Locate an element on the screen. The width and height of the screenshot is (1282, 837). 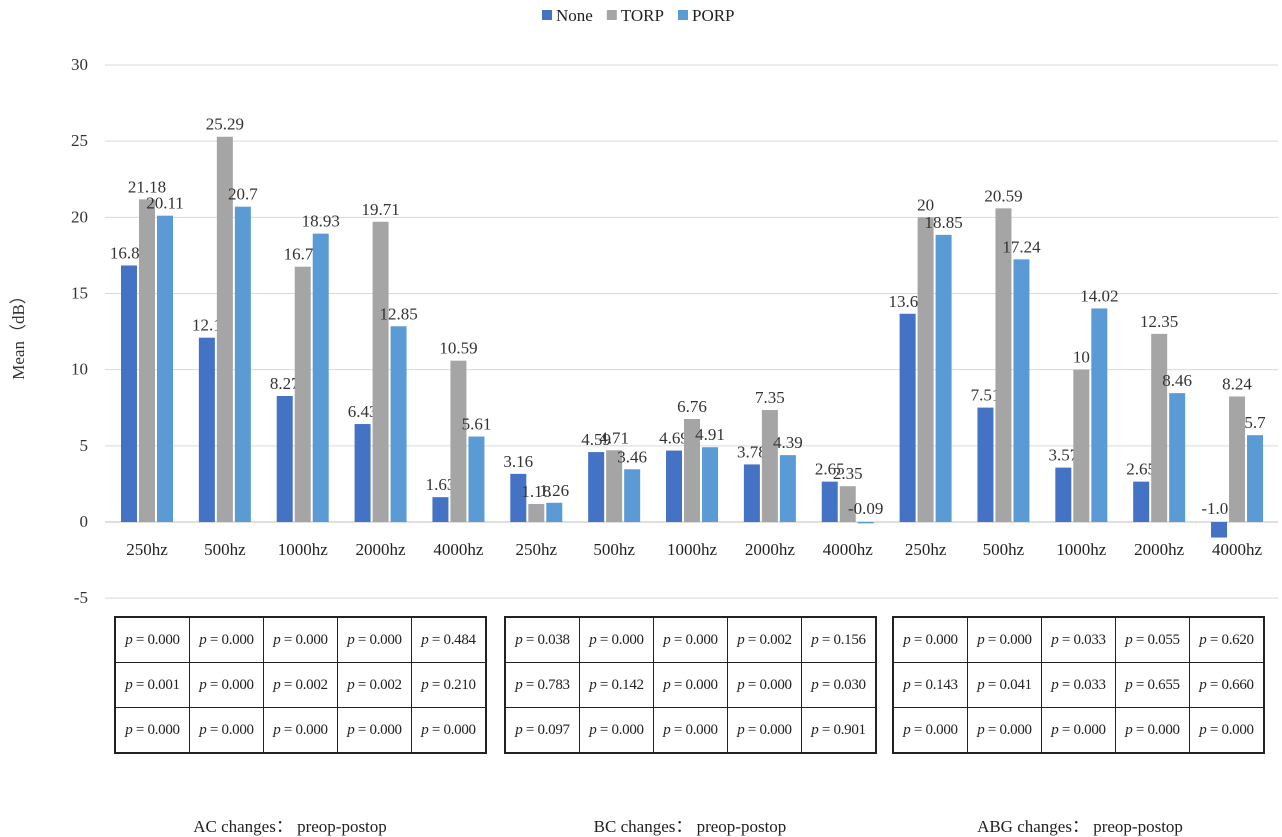
y-tick-label: -5 is located at coordinates (81, 597).